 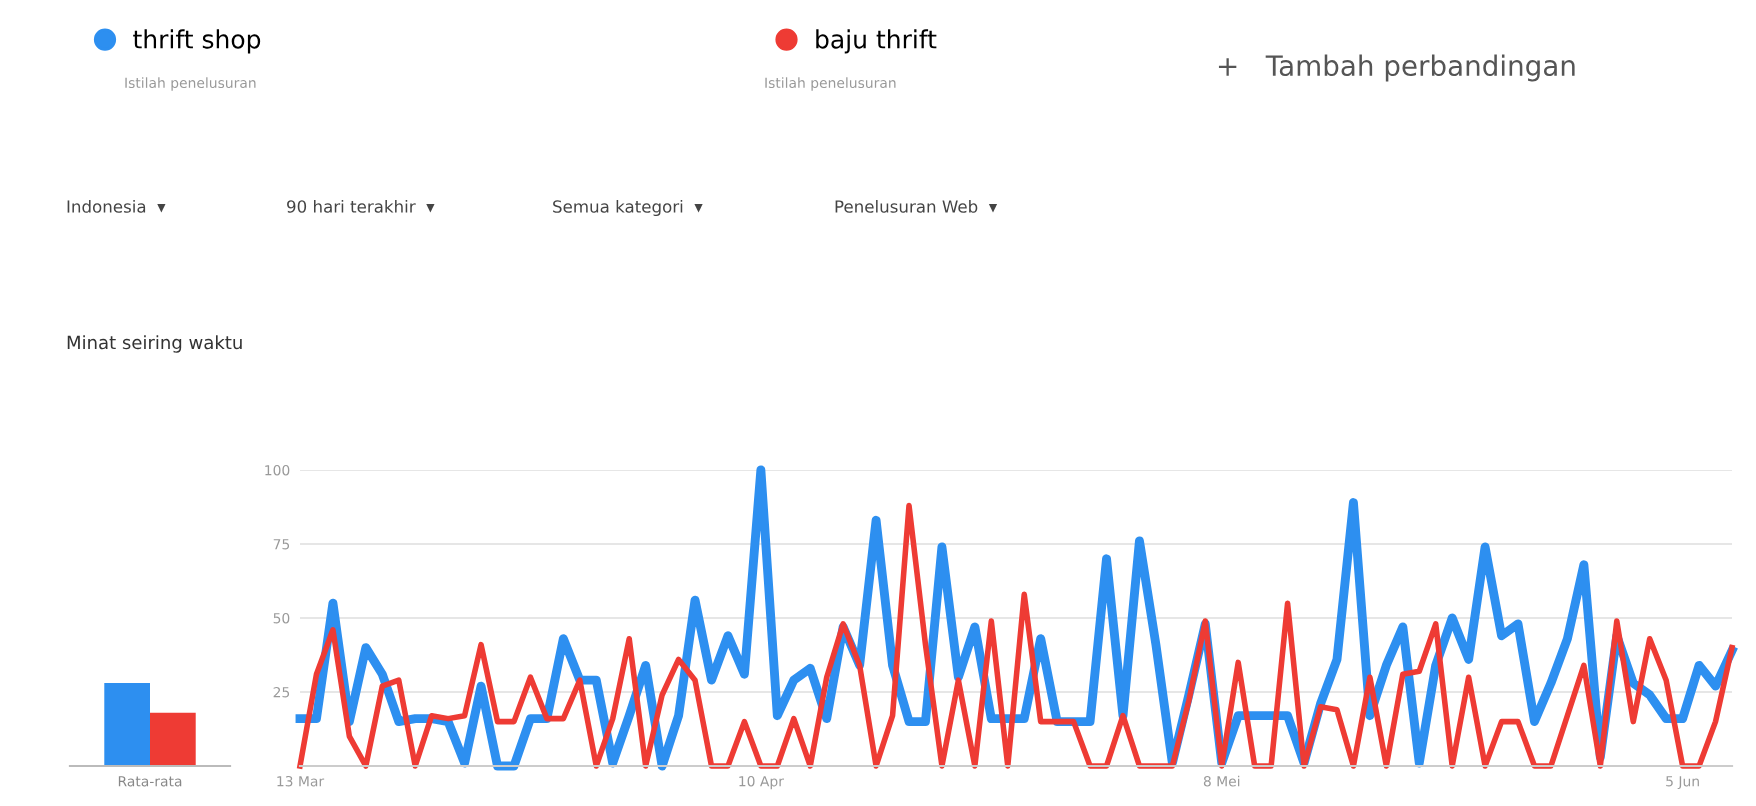 I want to click on legend-label: thrift shop, so click(x=197, y=41).